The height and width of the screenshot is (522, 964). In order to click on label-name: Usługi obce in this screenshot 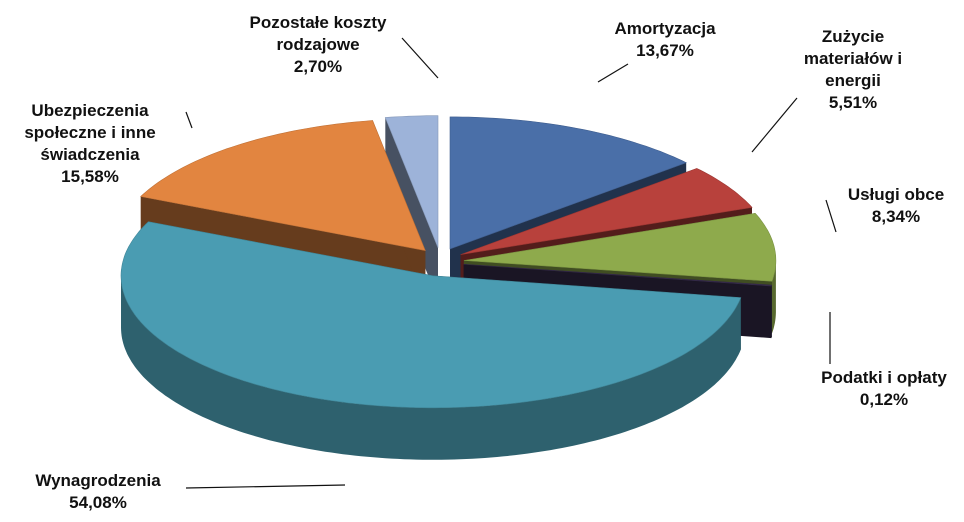, I will do `click(896, 194)`.